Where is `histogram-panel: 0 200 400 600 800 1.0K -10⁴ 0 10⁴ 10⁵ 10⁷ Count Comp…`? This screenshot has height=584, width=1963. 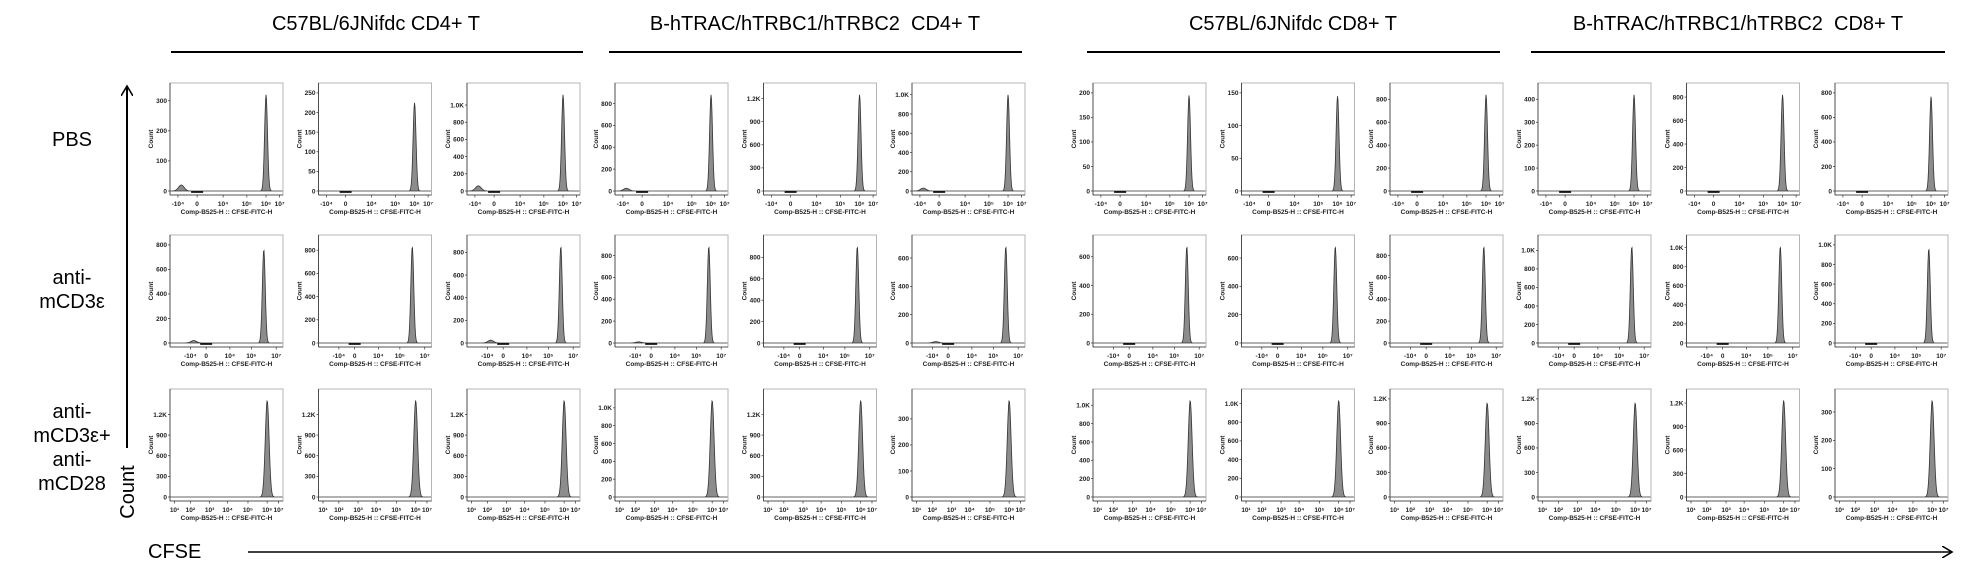
histogram-panel: 0 200 400 600 800 1.0K -10⁴ 0 10⁴ 10⁵ 10⁷ Count Comp… is located at coordinates (1584, 301).